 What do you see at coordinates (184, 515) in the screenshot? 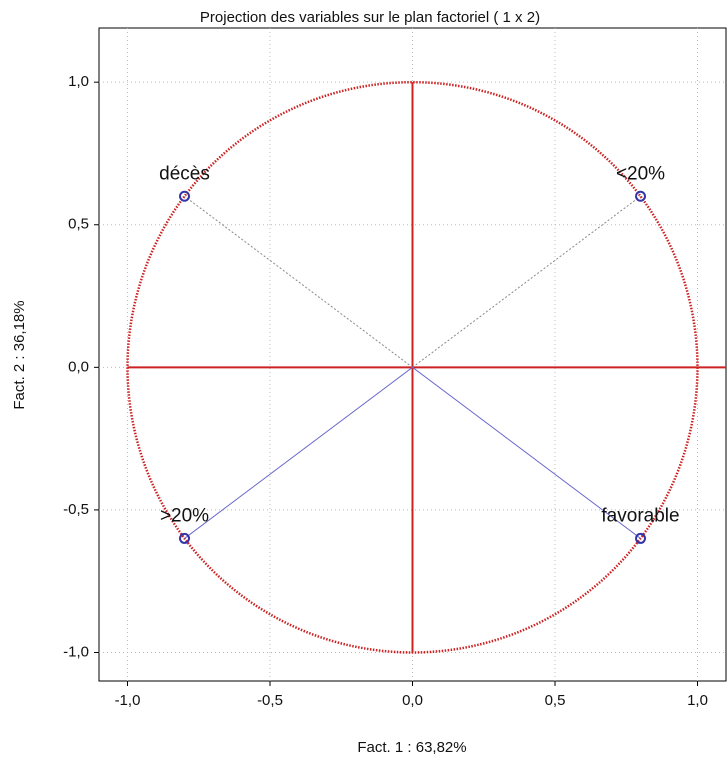
I see `point-label: >20%` at bounding box center [184, 515].